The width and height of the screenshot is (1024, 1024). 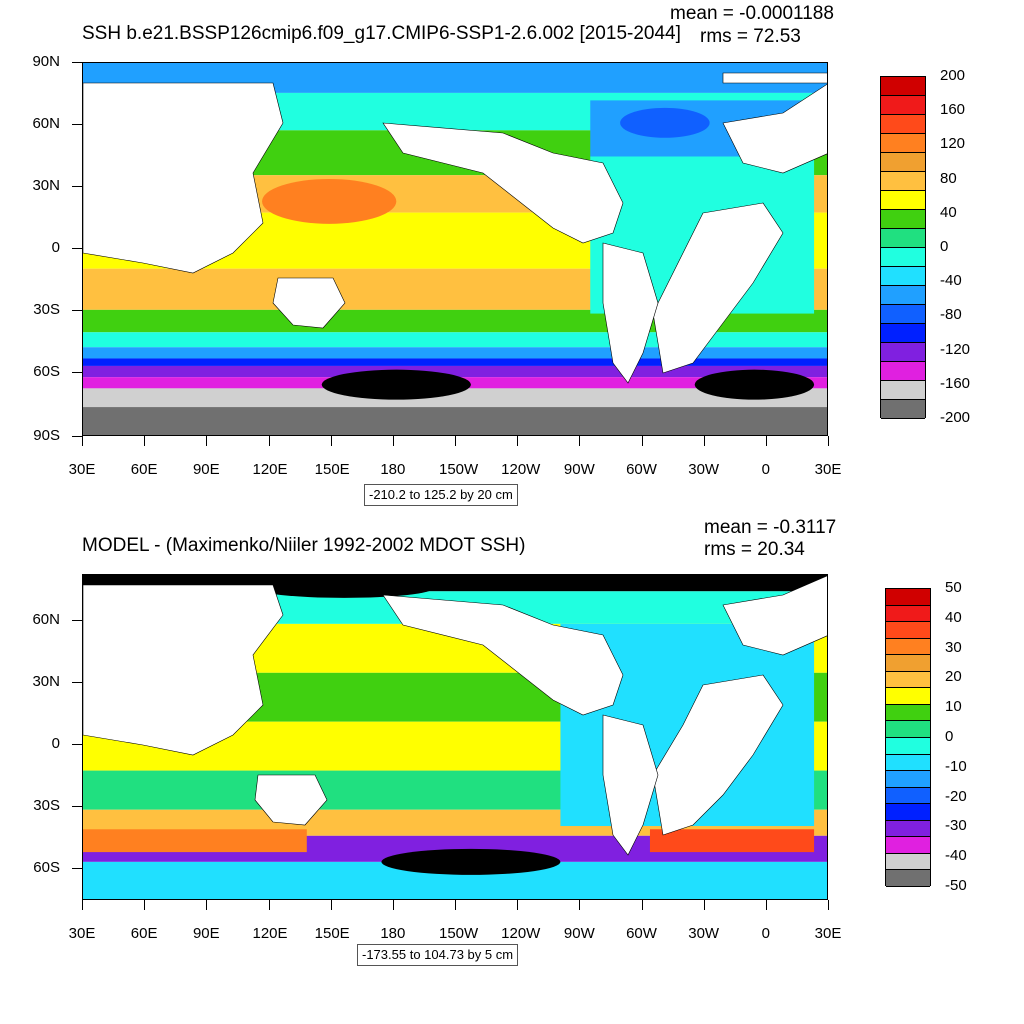 I want to click on colorbar-tick-label: 20, so click(x=953, y=677).